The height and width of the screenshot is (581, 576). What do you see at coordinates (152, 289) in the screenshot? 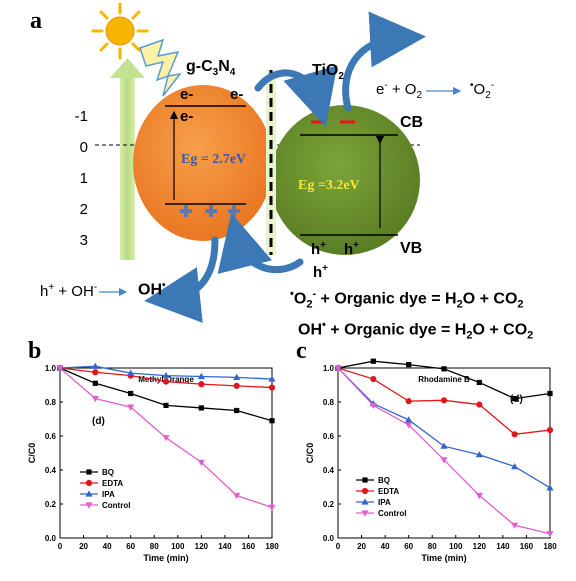
I see `hydroxyl-product: OH•` at bounding box center [152, 289].